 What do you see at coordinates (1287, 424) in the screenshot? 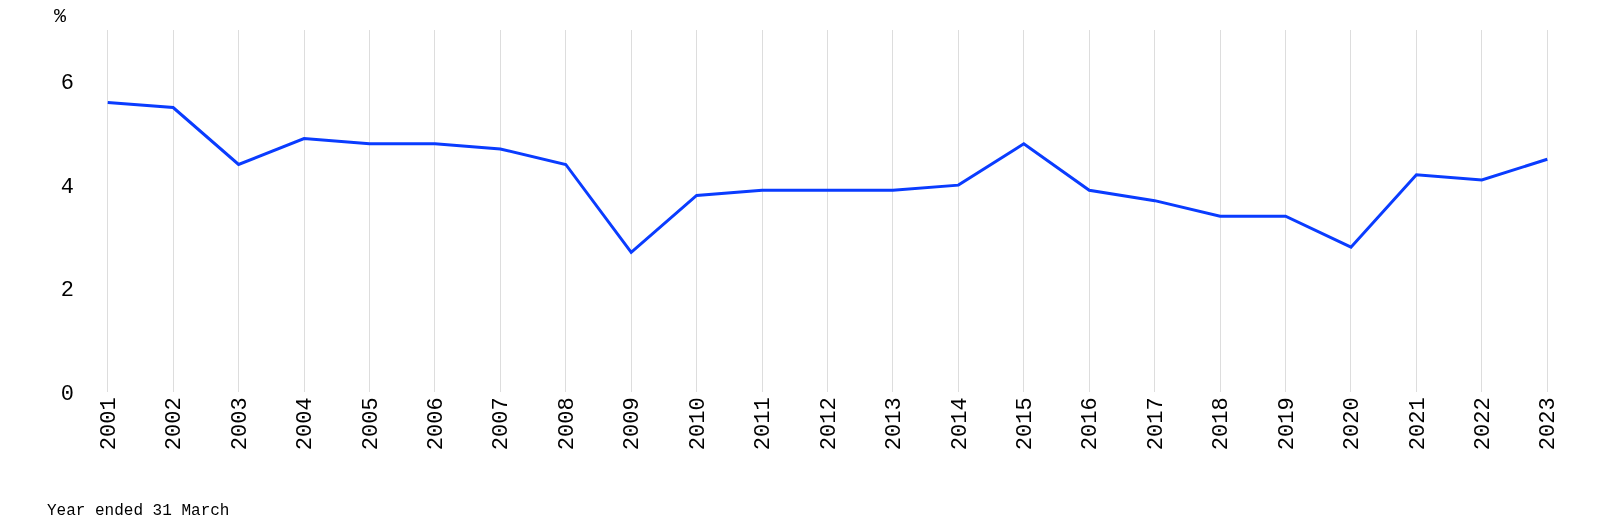
I see `x-tick-label: 2019` at bounding box center [1287, 424].